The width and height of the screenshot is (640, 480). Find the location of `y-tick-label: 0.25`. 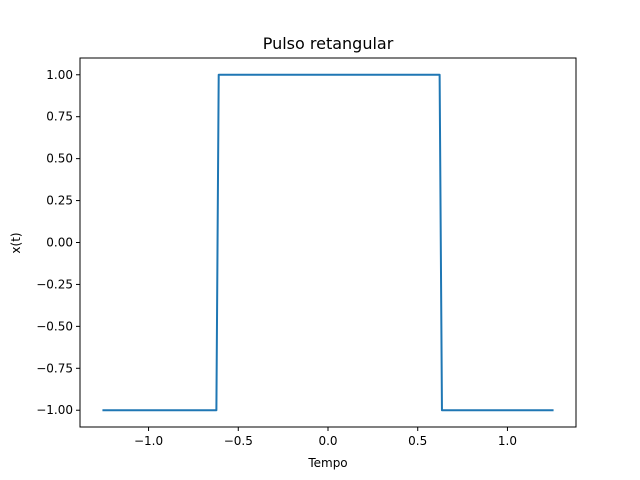

y-tick-label: 0.25 is located at coordinates (59, 201).